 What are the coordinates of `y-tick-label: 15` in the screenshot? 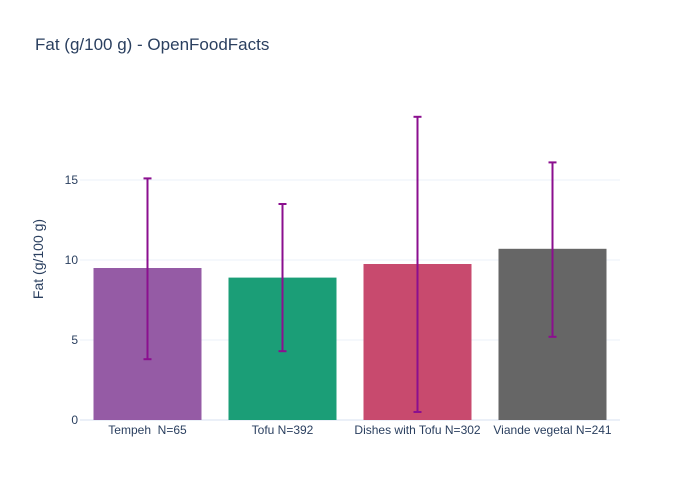 It's located at (72, 180).